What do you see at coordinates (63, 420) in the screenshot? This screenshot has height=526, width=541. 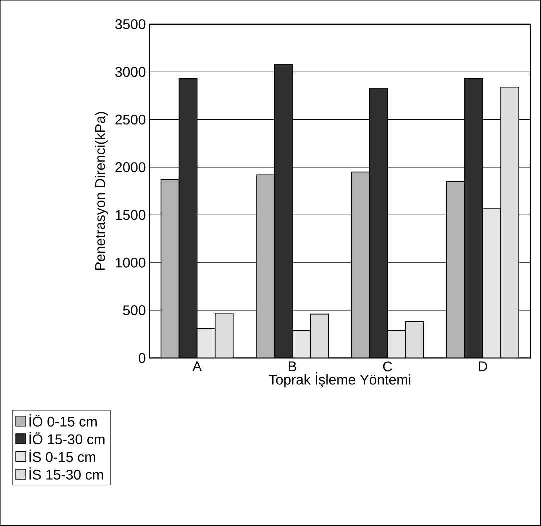 I see `legend-label: İÖ 0-15 cm` at bounding box center [63, 420].